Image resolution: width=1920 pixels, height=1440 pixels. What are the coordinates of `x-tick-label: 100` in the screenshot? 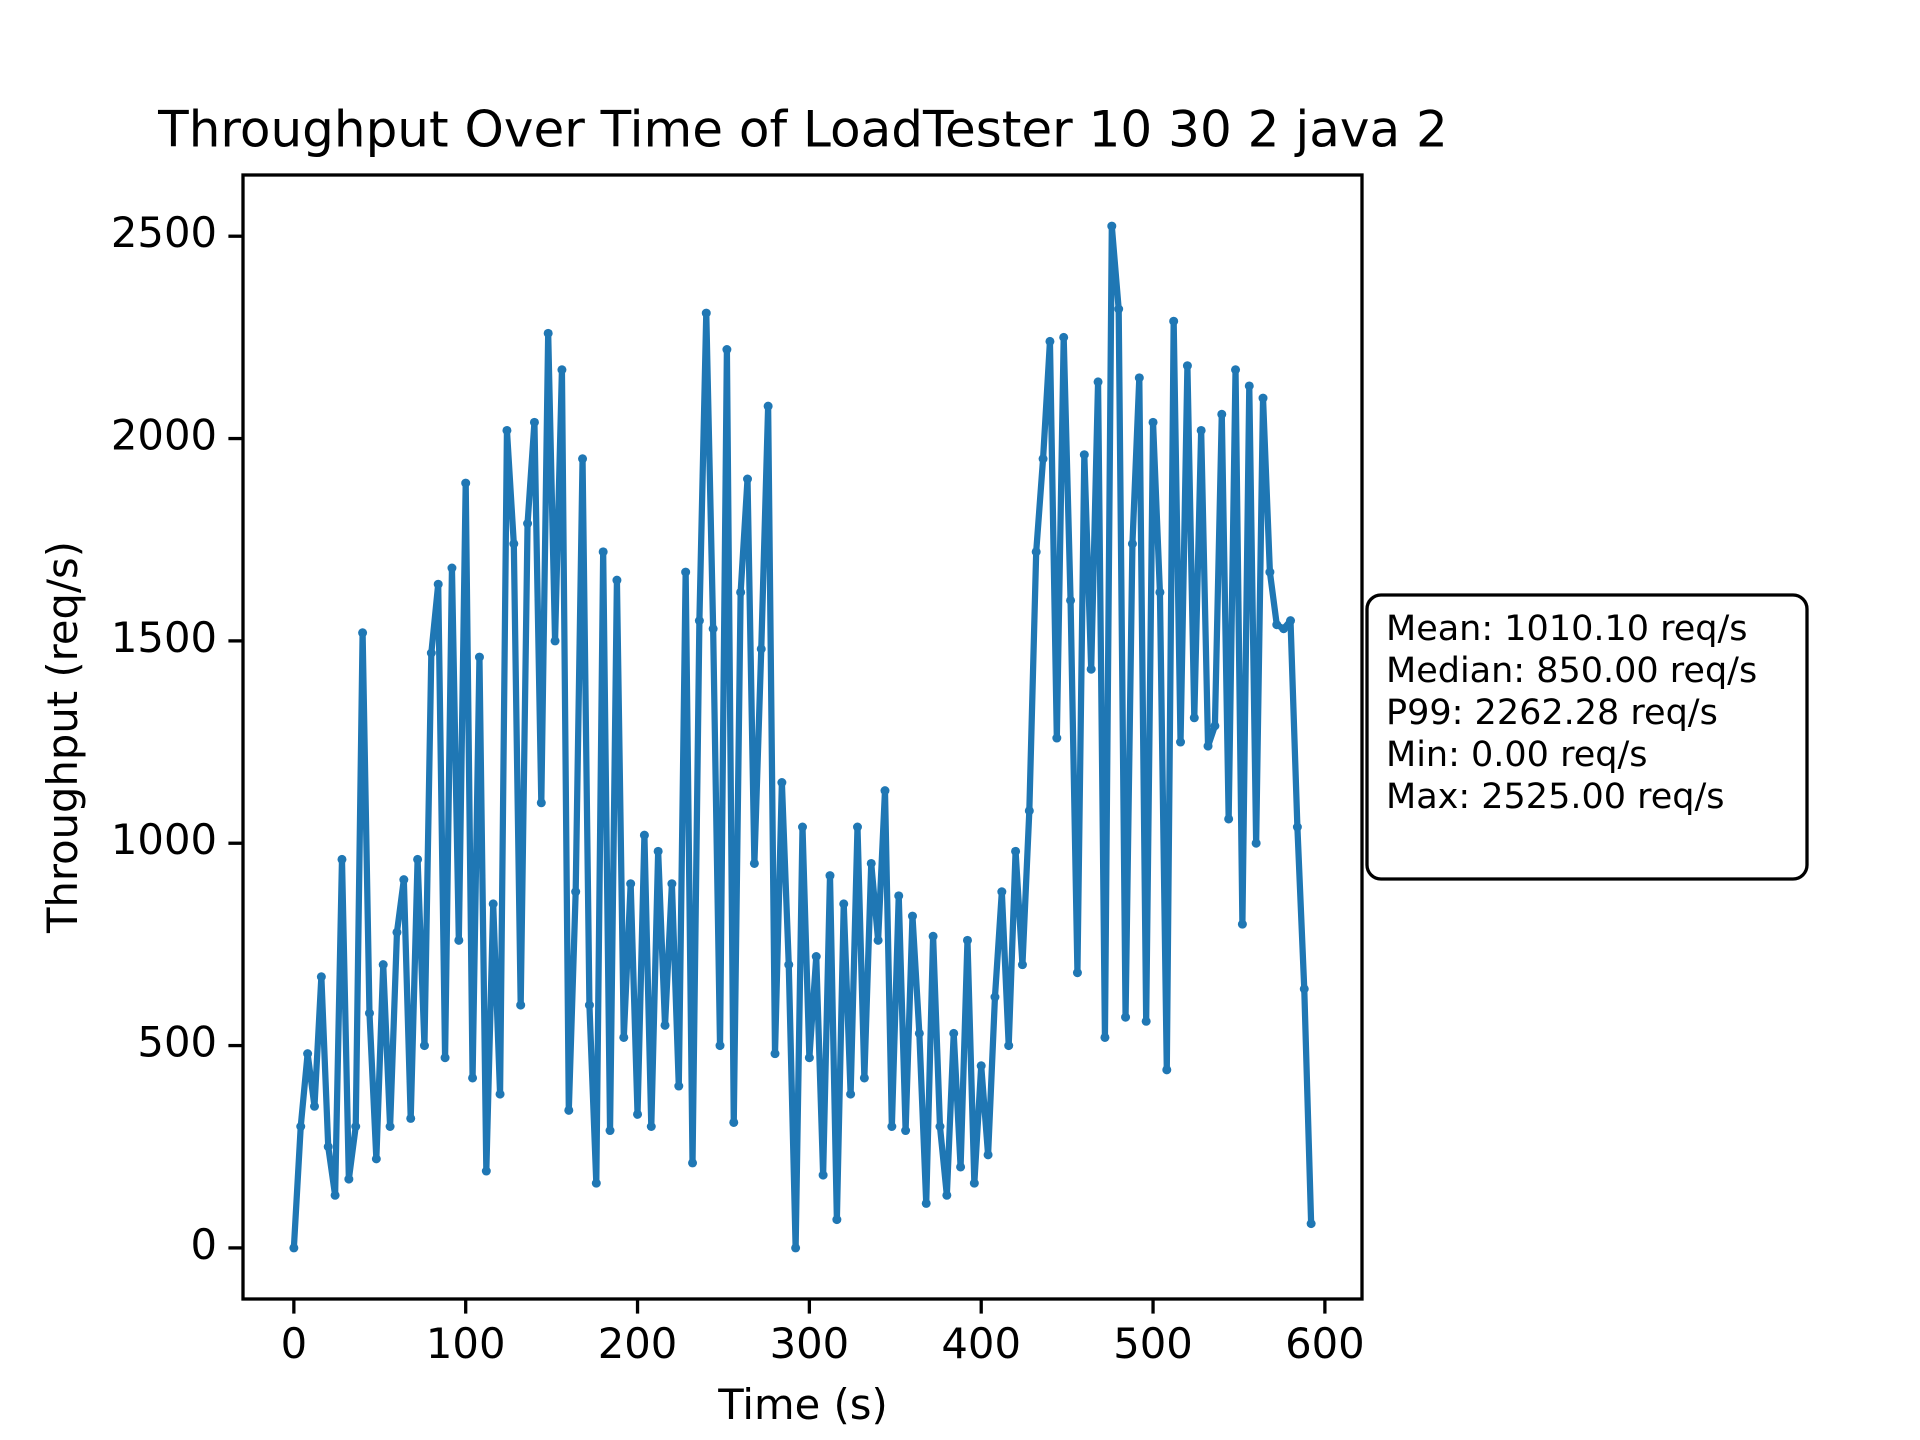 It's located at (466, 1343).